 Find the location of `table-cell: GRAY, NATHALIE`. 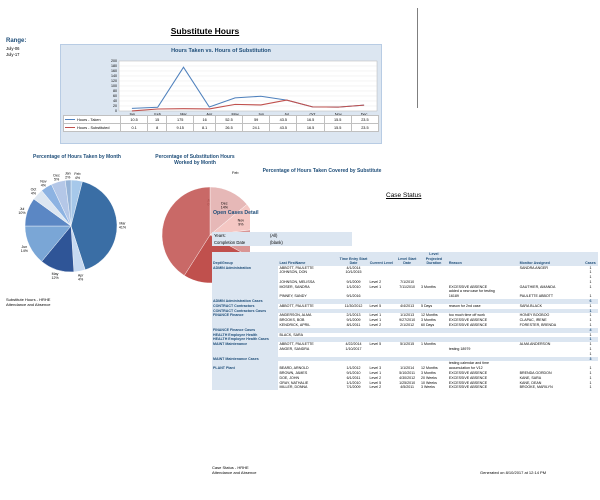

table-cell: GRAY, NATHALIE is located at coordinates (294, 382).